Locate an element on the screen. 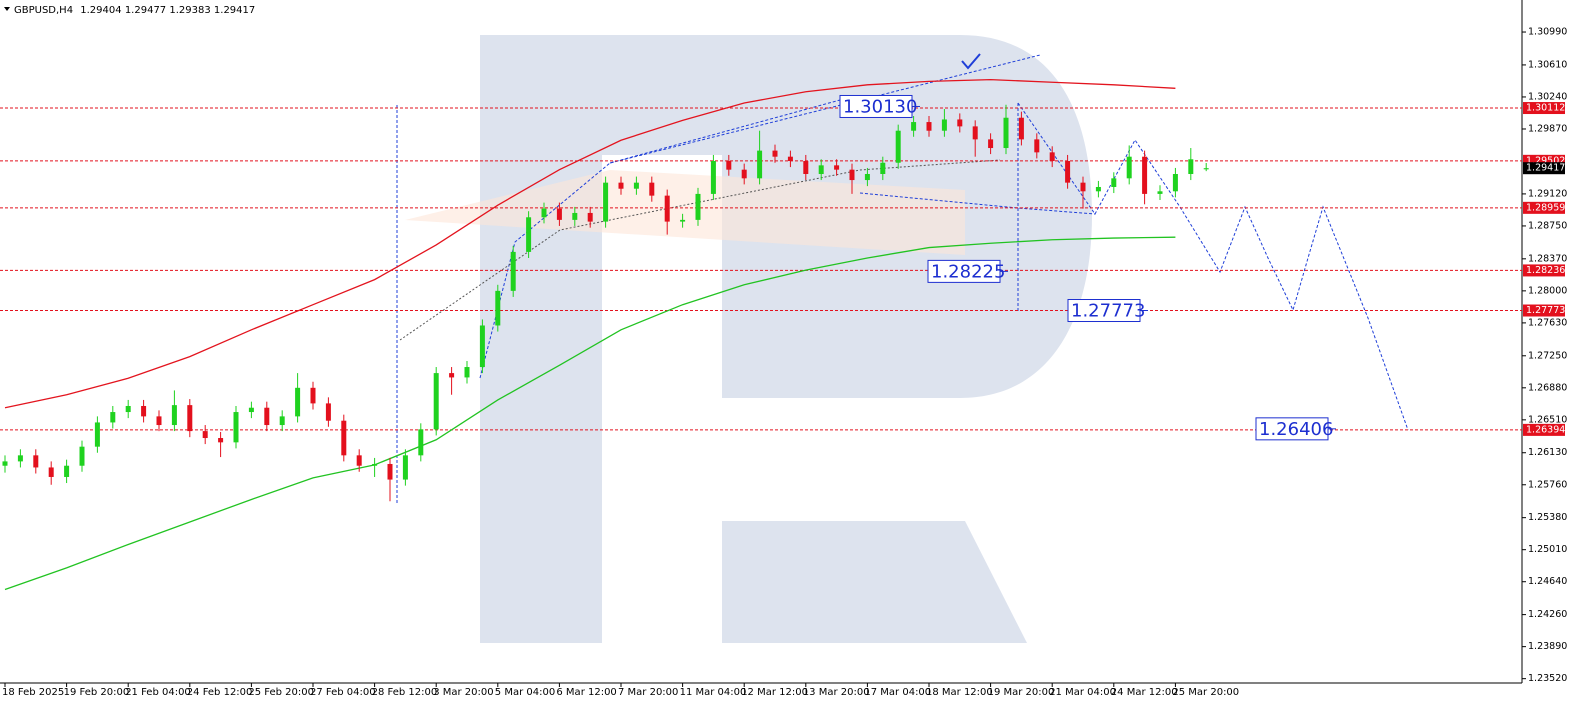  level-label: 1.26394 is located at coordinates (1545, 429).